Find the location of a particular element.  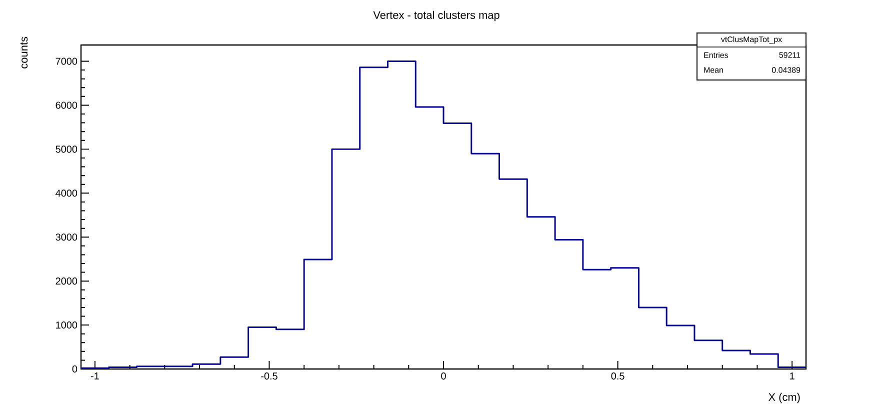

y-axis-title: counts is located at coordinates (24, 52).